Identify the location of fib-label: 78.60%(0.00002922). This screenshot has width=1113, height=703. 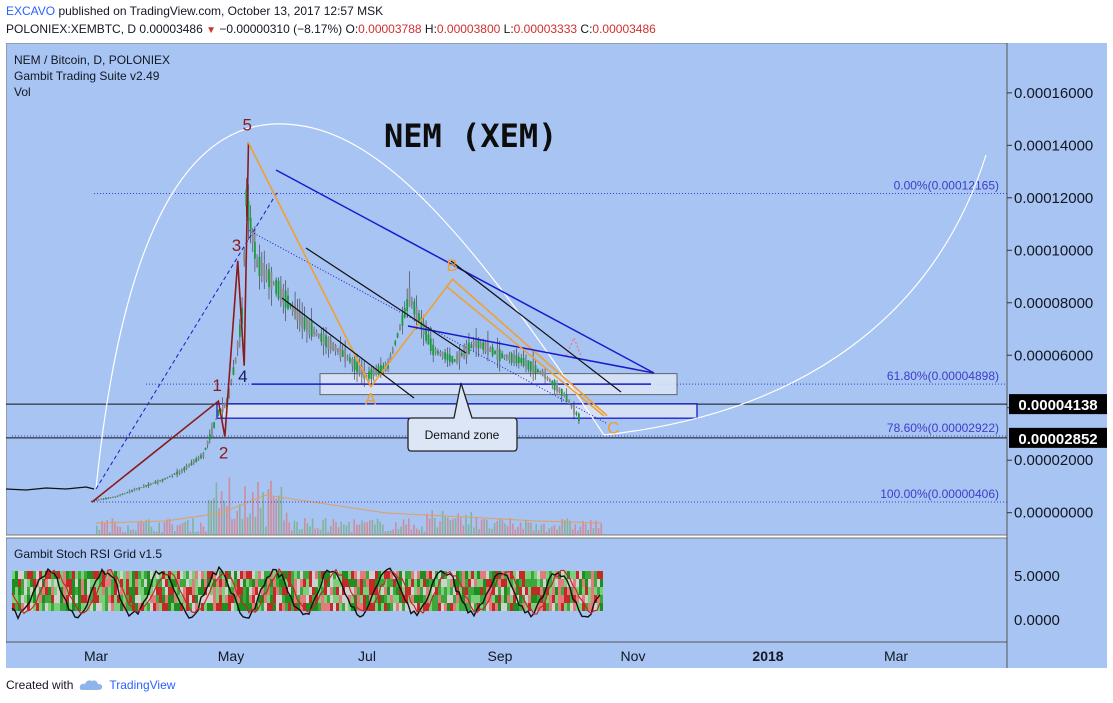
(943, 428).